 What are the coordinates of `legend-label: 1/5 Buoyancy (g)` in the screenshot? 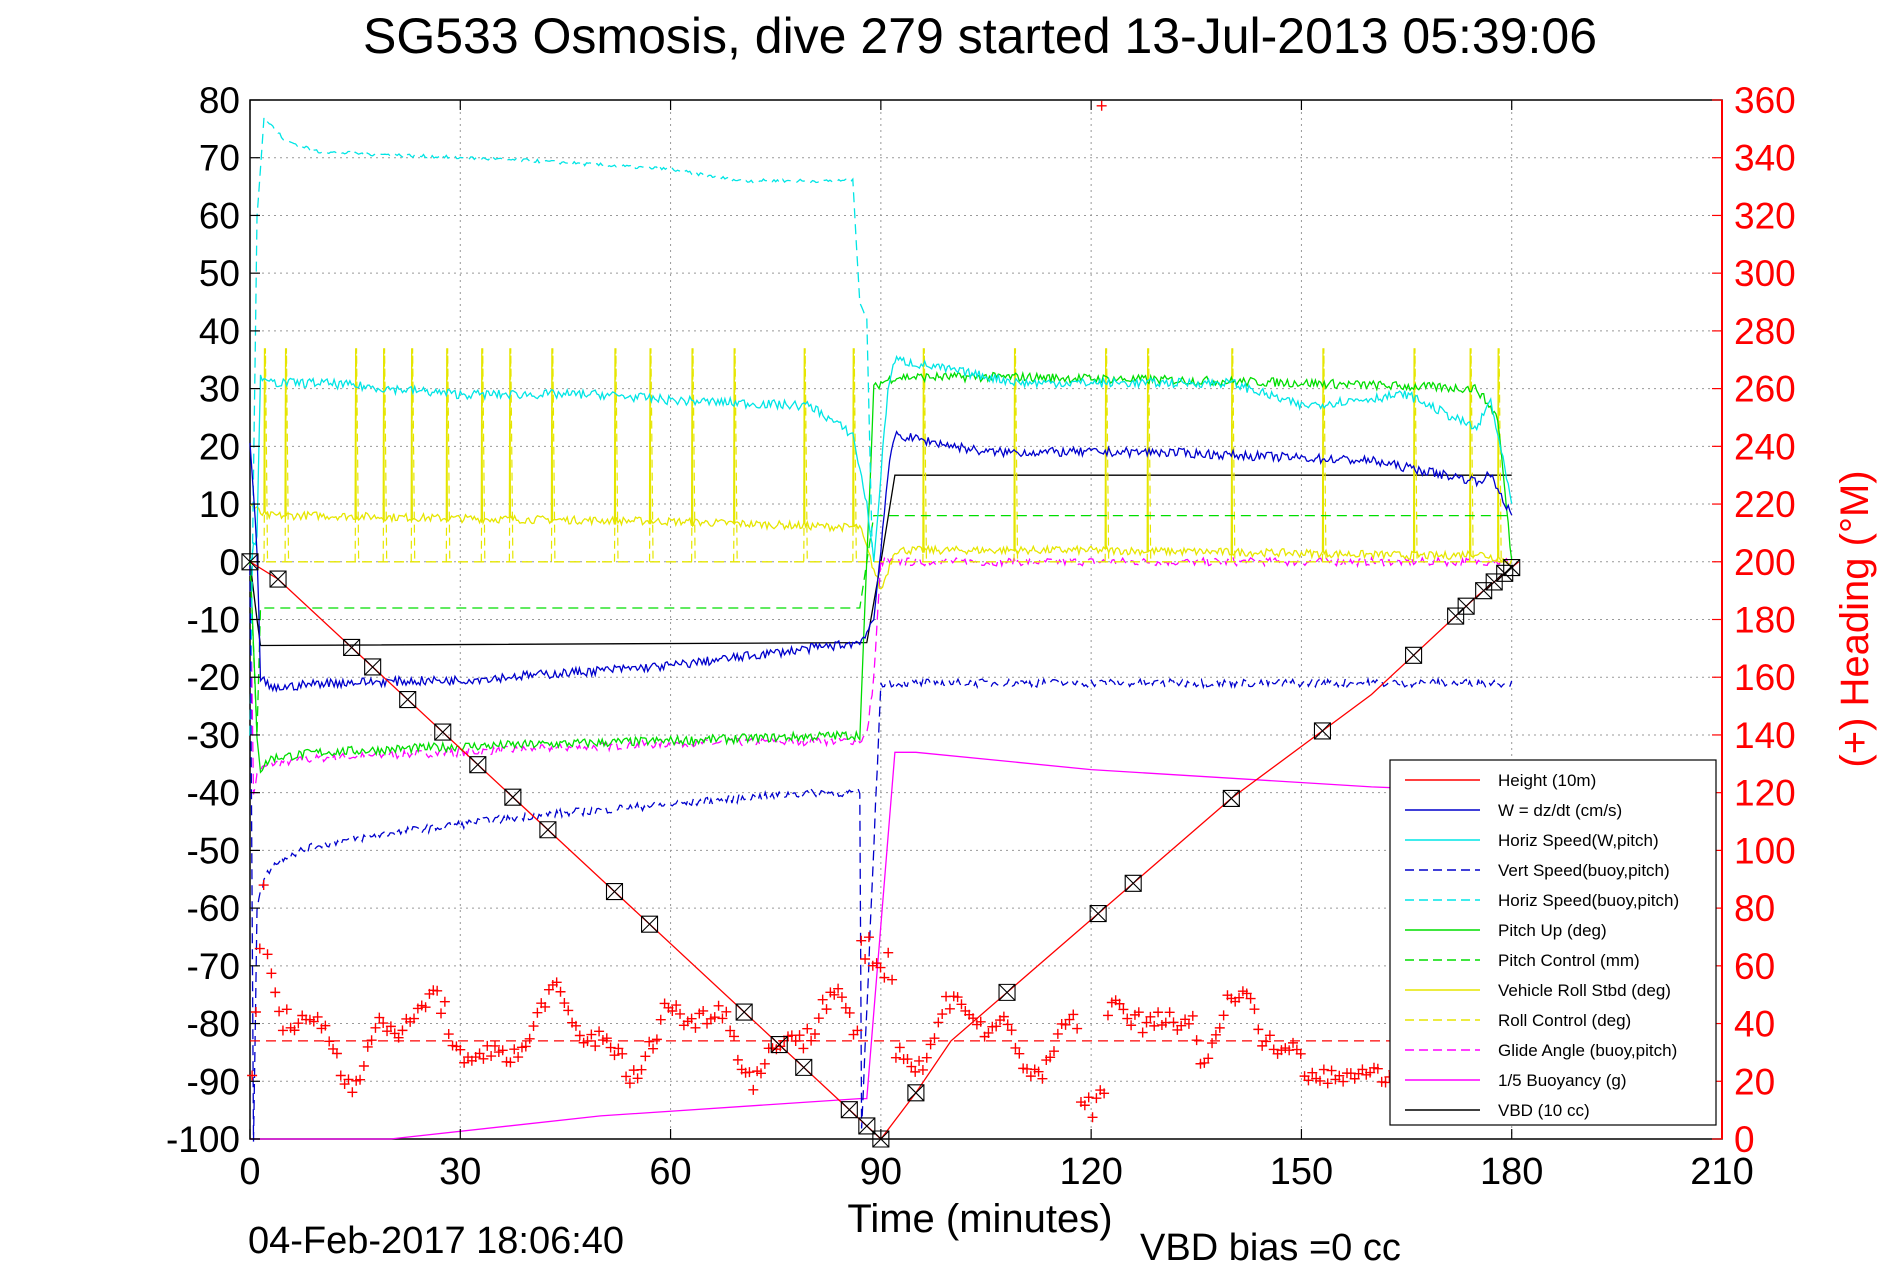 It's located at (1562, 1080).